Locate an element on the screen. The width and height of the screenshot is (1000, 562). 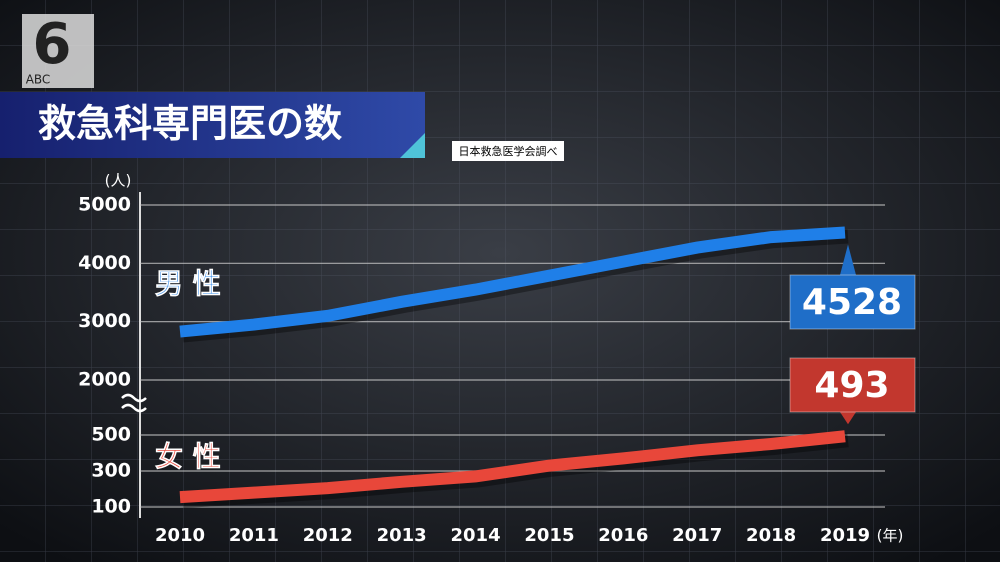
x-unit: (年) is located at coordinates (890, 536).